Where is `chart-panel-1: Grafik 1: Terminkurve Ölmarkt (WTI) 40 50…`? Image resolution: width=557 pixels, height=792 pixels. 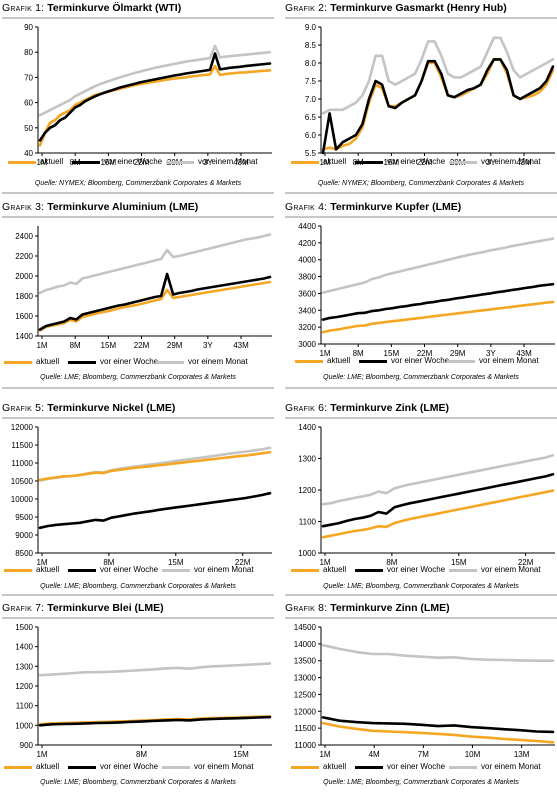 chart-panel-1: Grafik 1: Terminkurve Ölmarkt (WTI) 40 50… is located at coordinates (138, 98).